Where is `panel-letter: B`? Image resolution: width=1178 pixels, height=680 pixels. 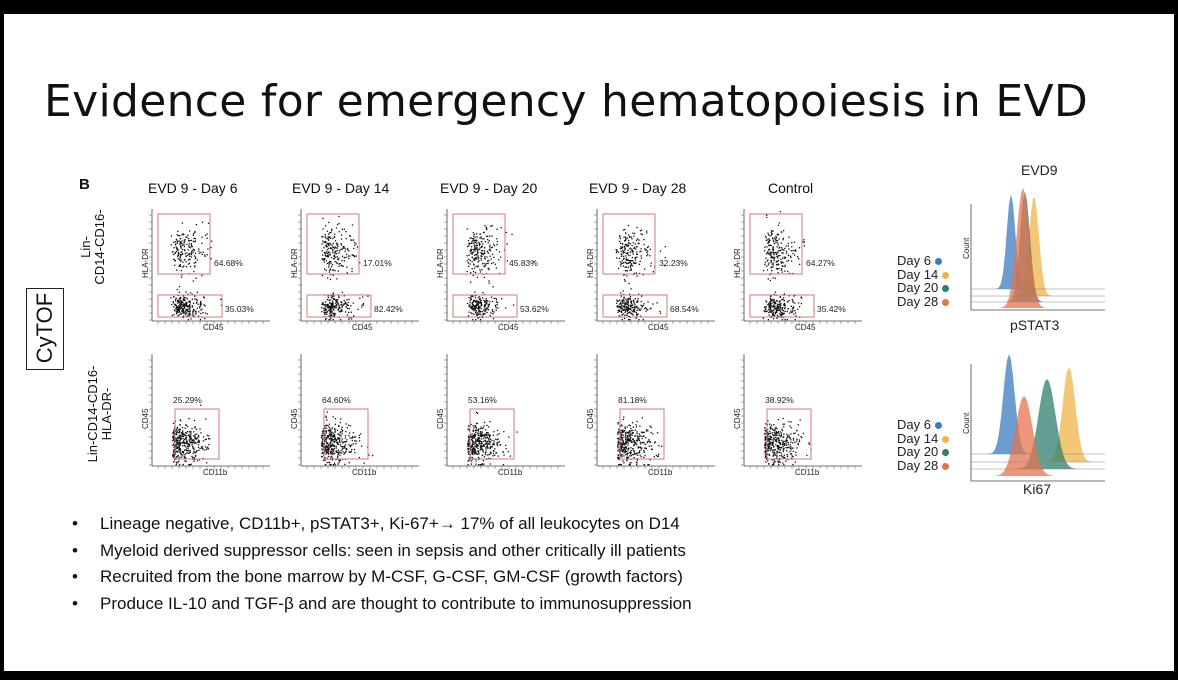
panel-letter: B is located at coordinates (84, 184).